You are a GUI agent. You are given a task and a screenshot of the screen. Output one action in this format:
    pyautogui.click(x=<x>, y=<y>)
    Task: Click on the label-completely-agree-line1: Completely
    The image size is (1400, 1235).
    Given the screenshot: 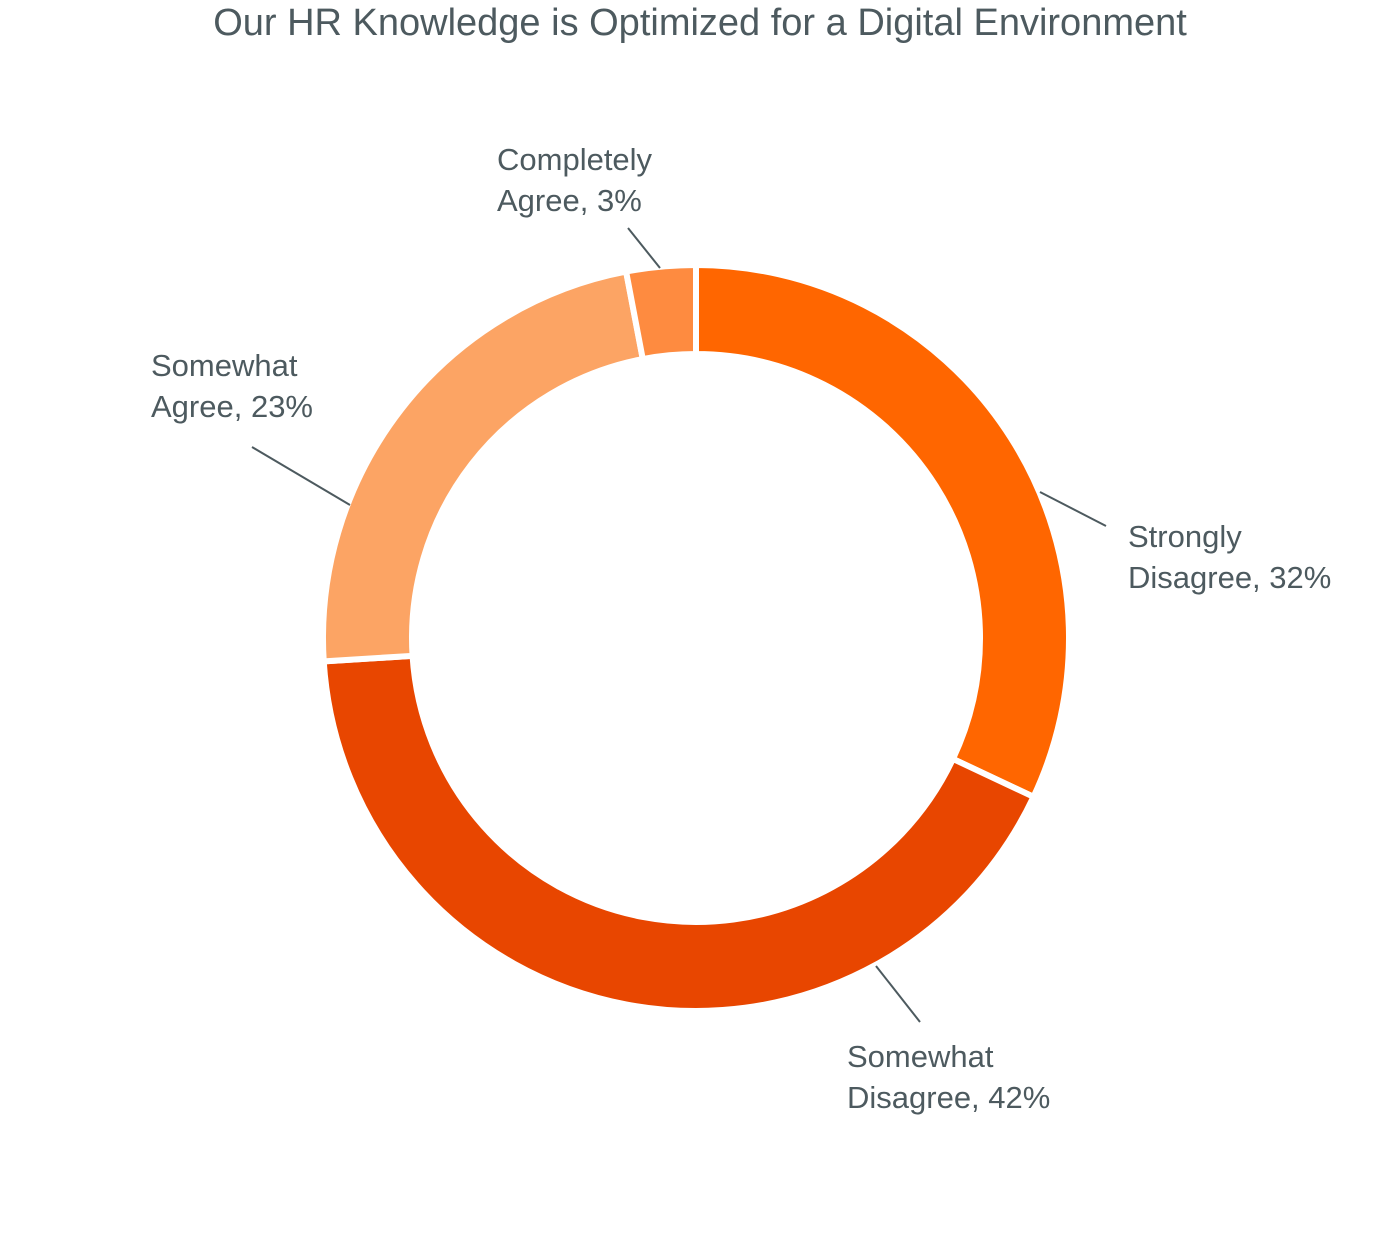 What is the action you would take?
    pyautogui.click(x=575, y=159)
    